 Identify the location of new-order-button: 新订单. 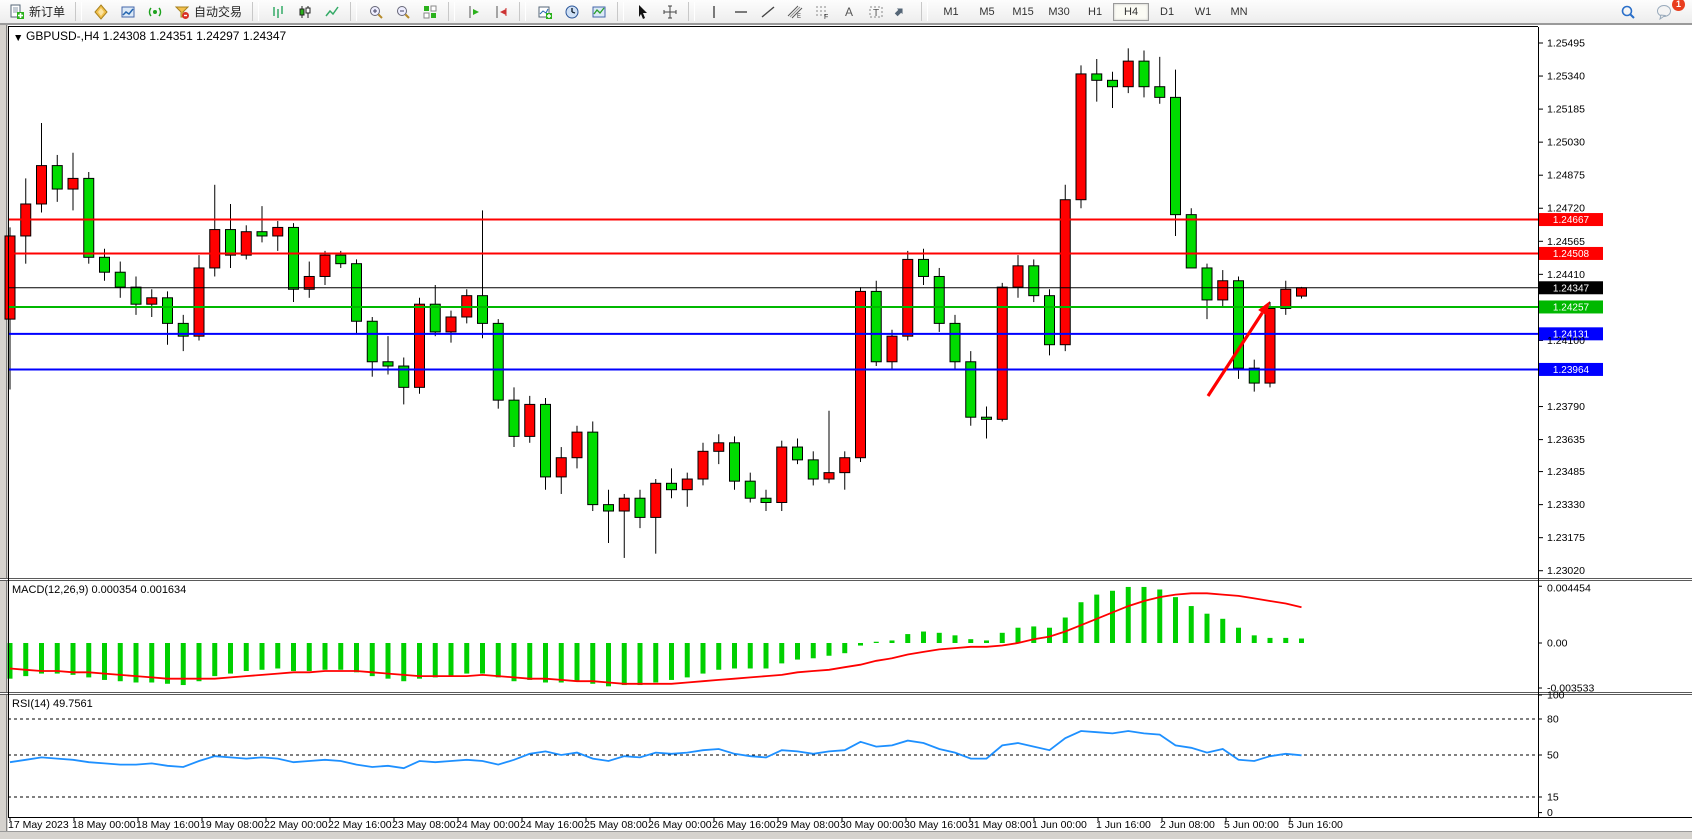
(36, 11).